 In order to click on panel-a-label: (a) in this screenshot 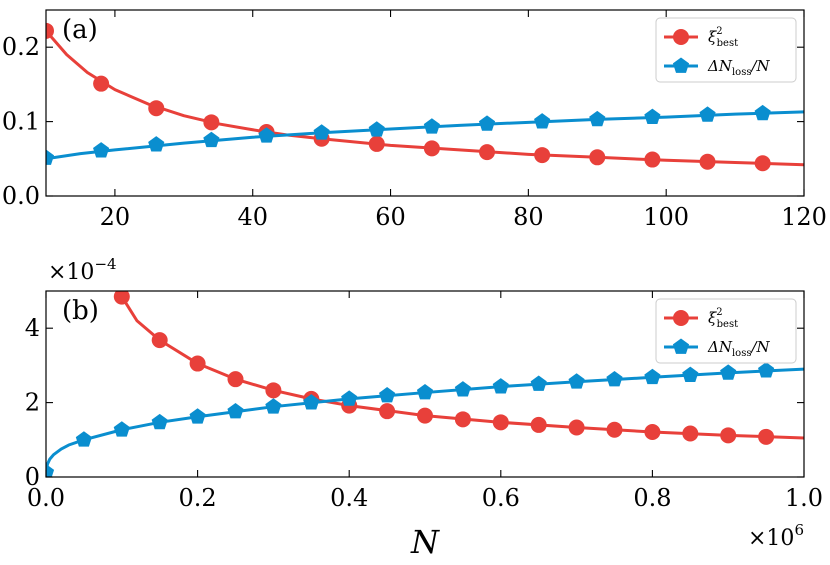, I will do `click(80, 30)`.